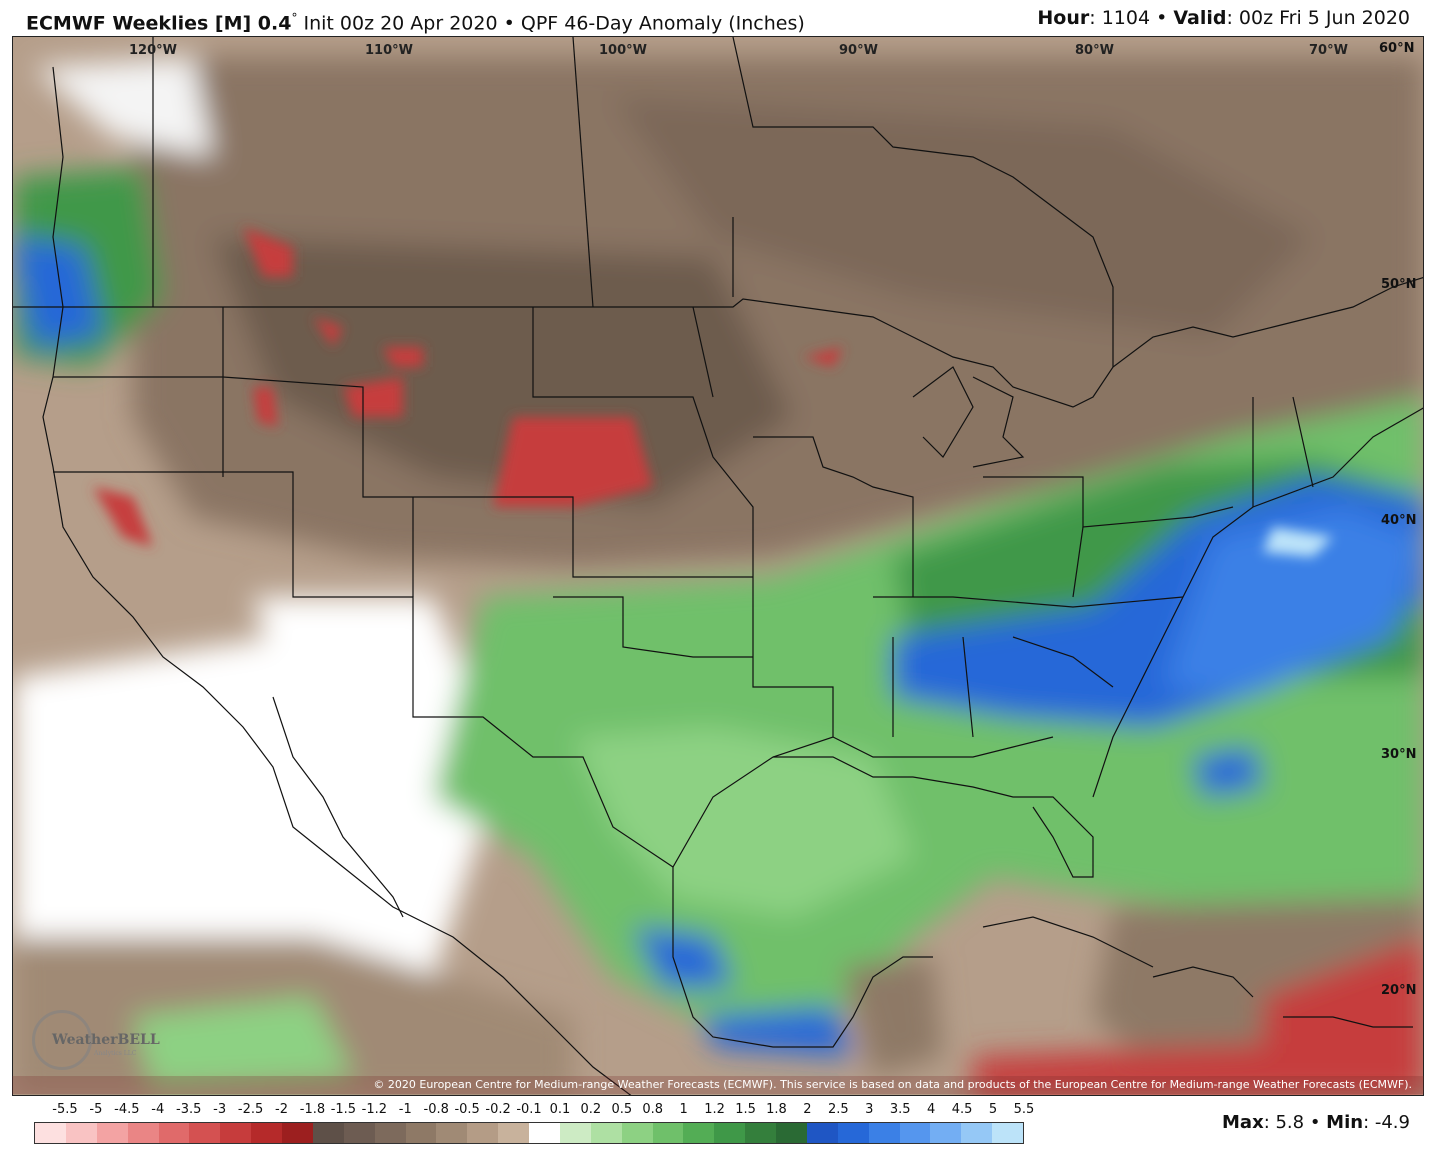 This screenshot has width=1440, height=1157. Describe the element at coordinates (312, 1109) in the screenshot. I see `colorbar-tick-label: -1.8` at that location.